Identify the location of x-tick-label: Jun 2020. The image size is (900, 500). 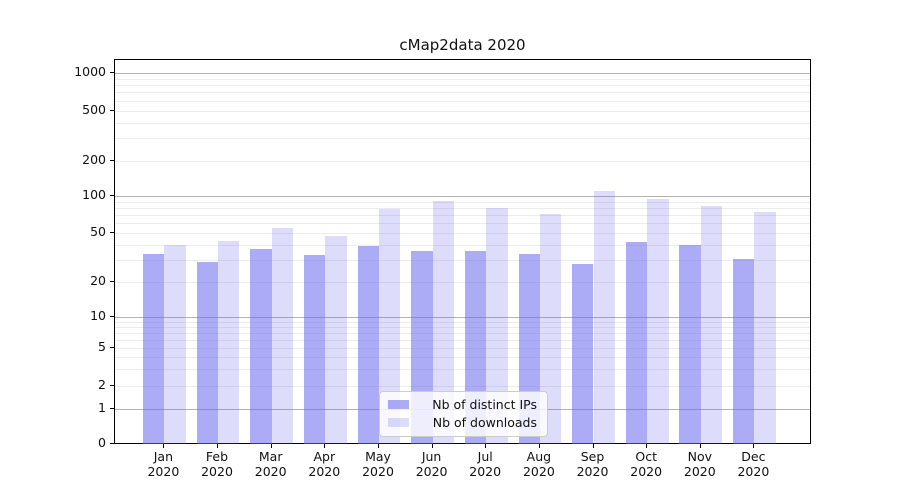
(431, 464).